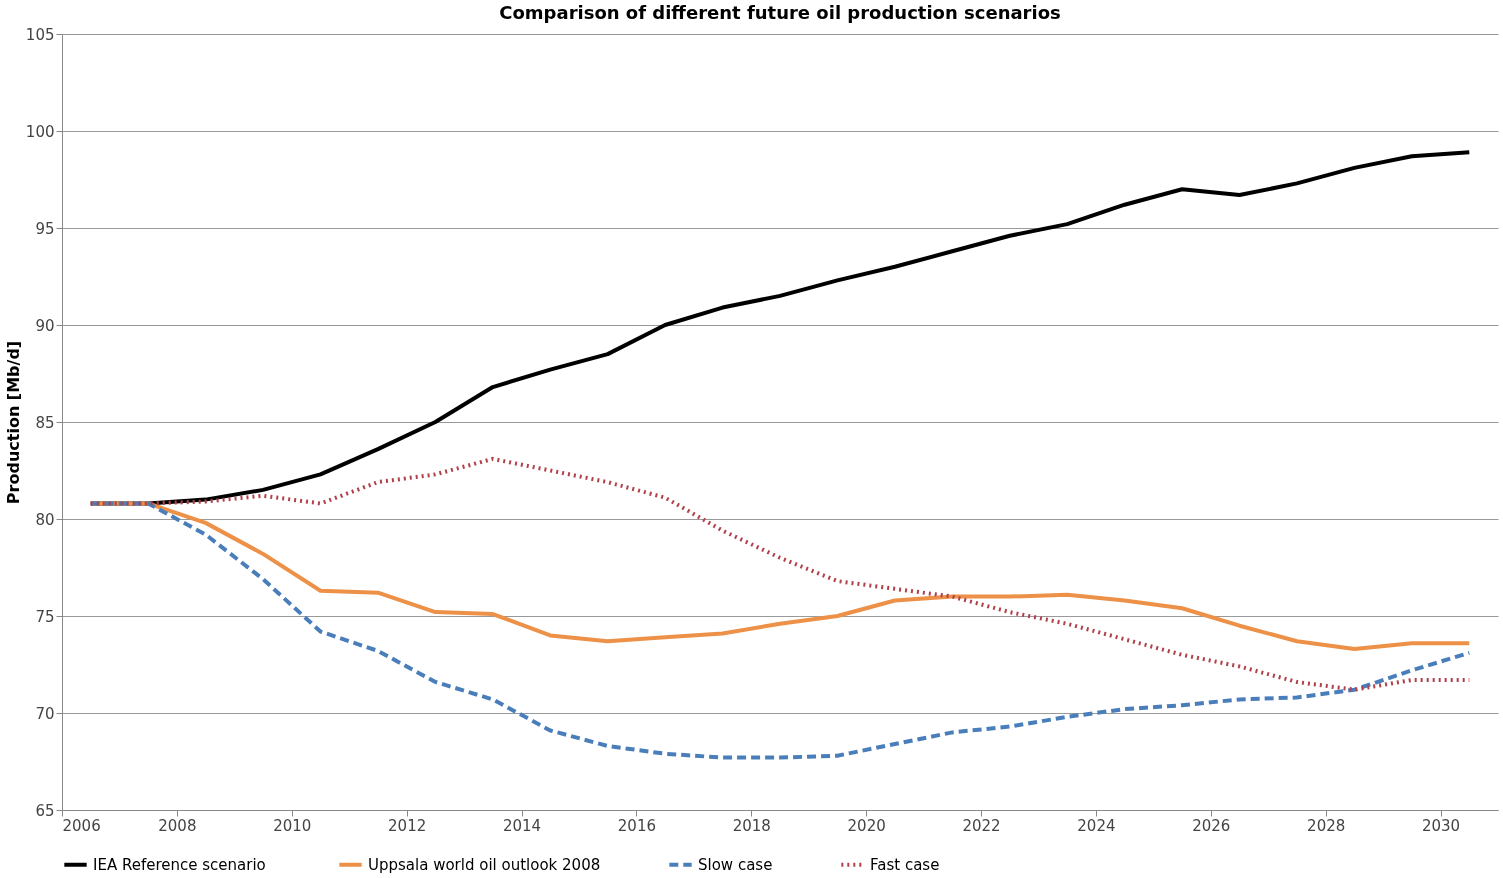  What do you see at coordinates (45, 616) in the screenshot?
I see `y-tick-label: 75` at bounding box center [45, 616].